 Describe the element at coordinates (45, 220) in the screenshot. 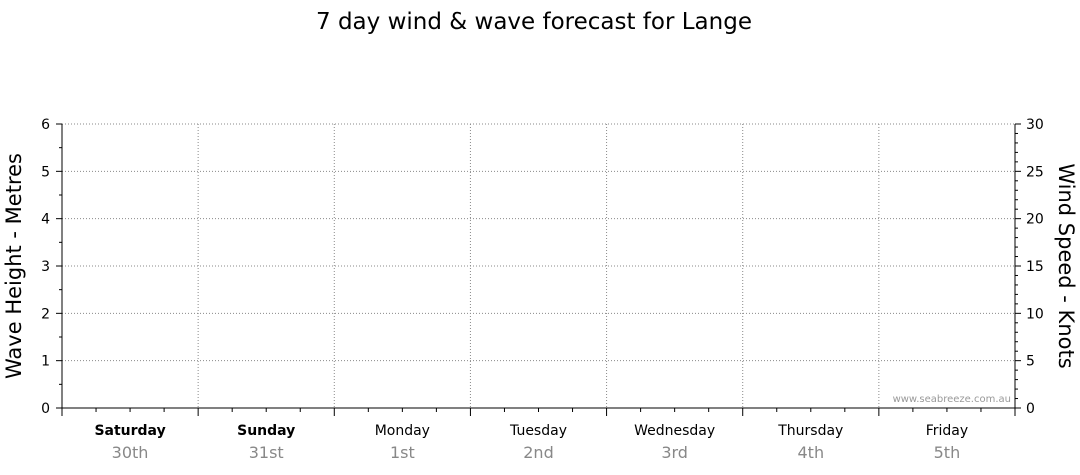

I see `left-tick-label: 4` at that location.